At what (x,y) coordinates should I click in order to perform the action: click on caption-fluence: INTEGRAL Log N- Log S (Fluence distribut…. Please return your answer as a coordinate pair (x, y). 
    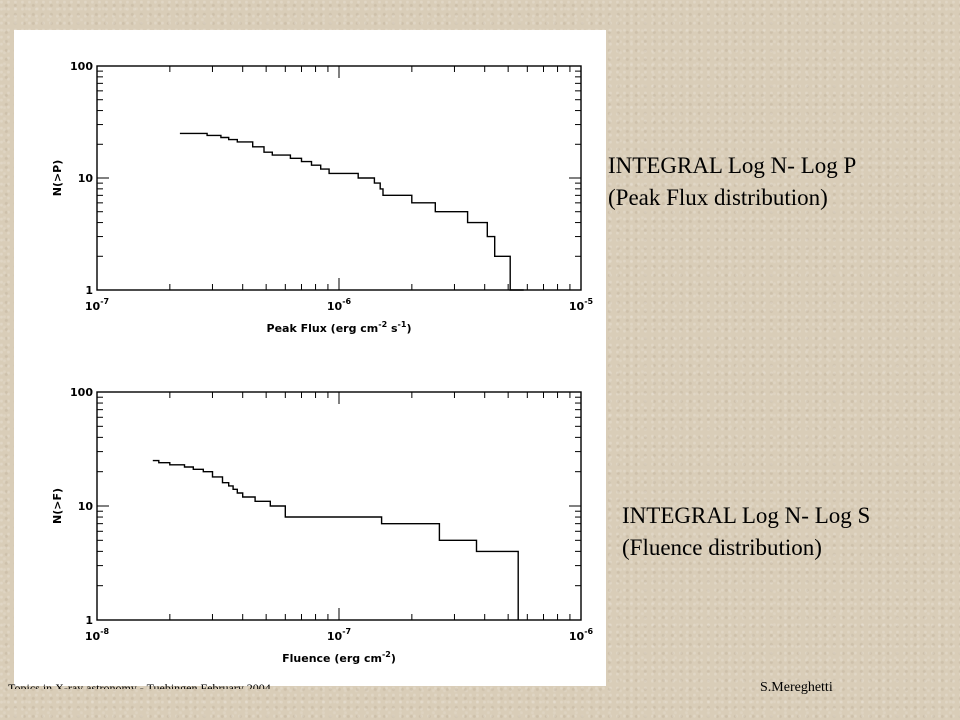
    Looking at the image, I should click on (746, 532).